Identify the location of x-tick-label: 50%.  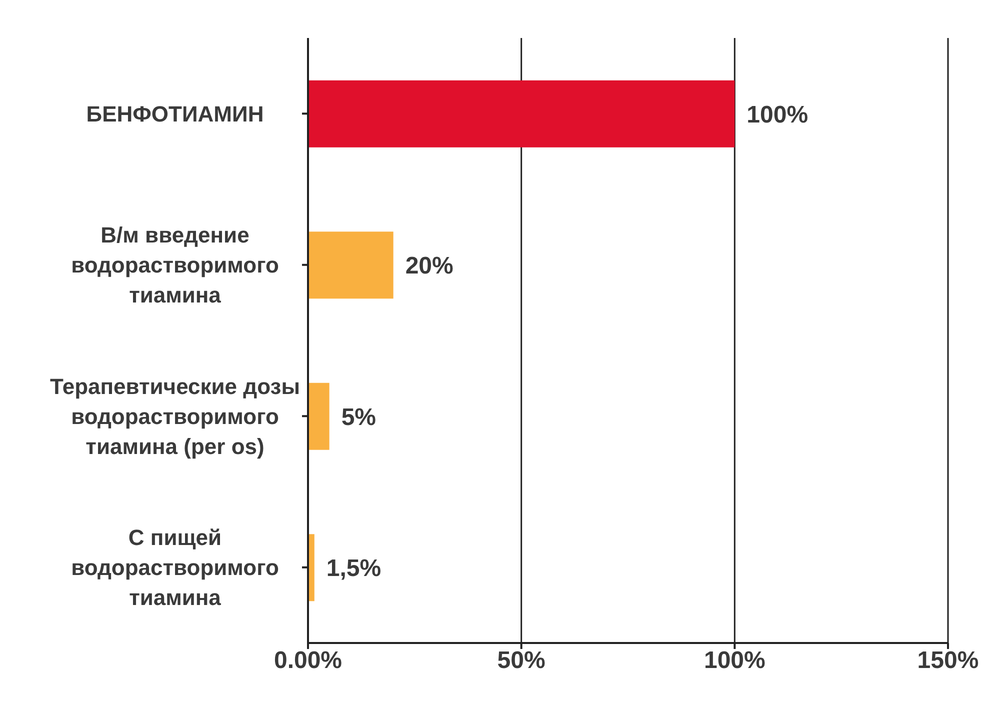
(521, 660).